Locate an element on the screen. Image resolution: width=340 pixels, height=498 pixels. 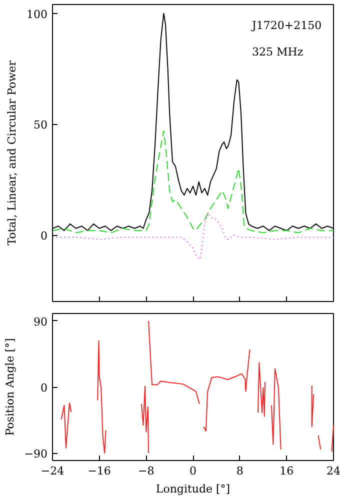
x-tick-label: −16 is located at coordinates (99, 471).